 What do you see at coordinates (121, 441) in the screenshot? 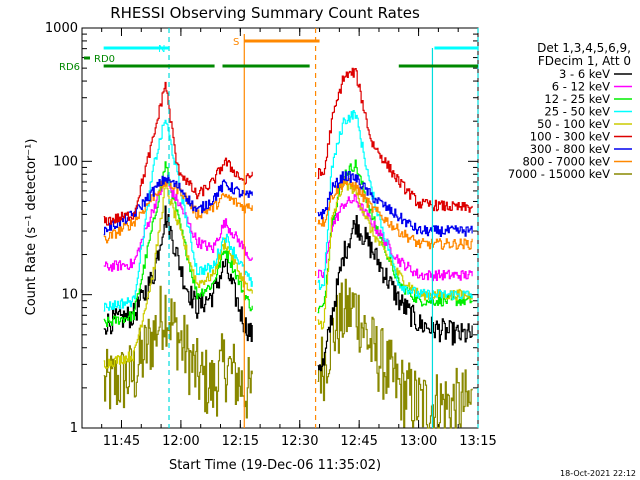
I see `x-tick-label: 11:45` at bounding box center [121, 441].